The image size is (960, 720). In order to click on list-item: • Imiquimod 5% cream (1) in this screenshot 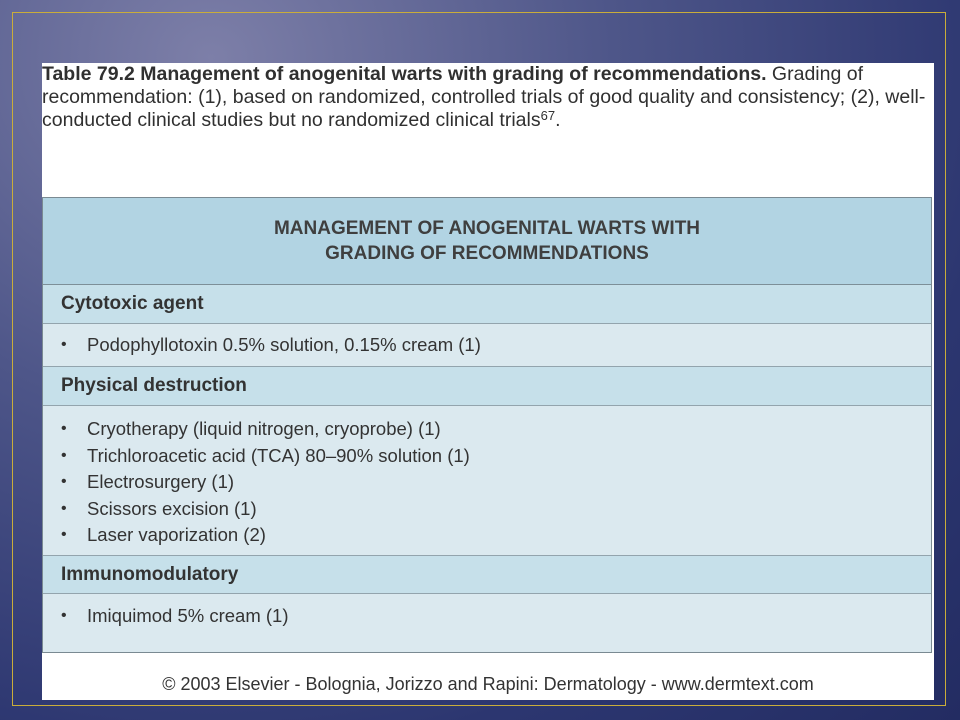, I will do `click(496, 616)`.